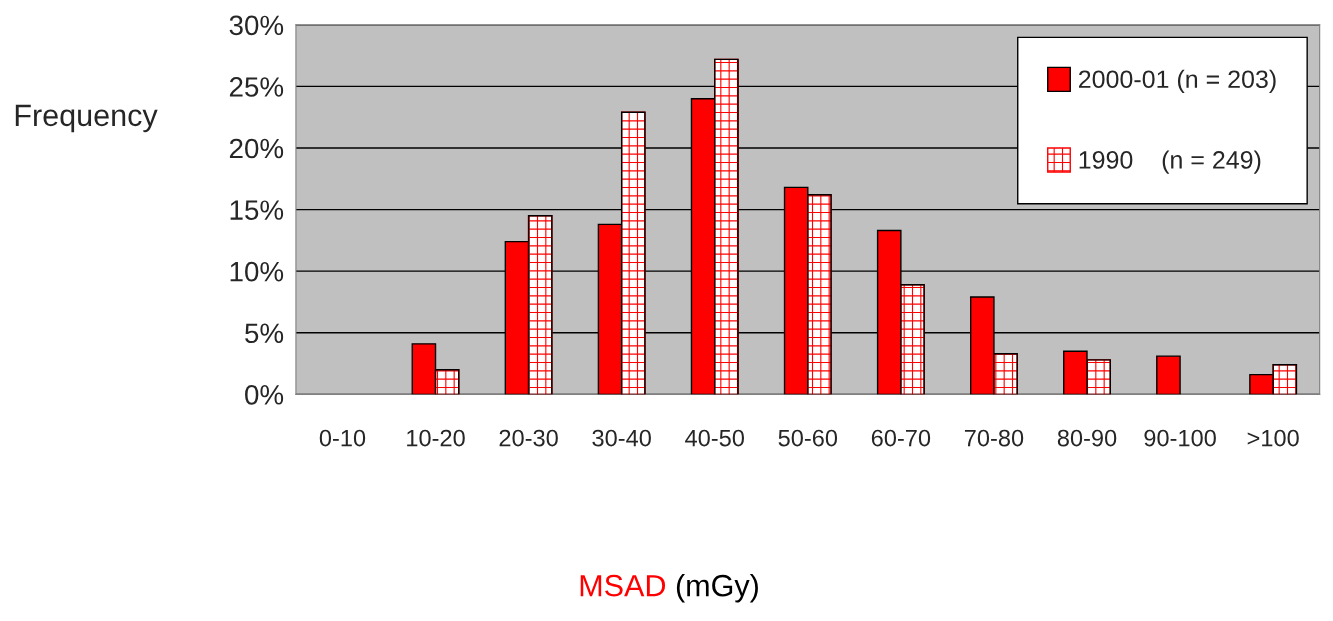  I want to click on x-tick-label: >100, so click(1273, 438).